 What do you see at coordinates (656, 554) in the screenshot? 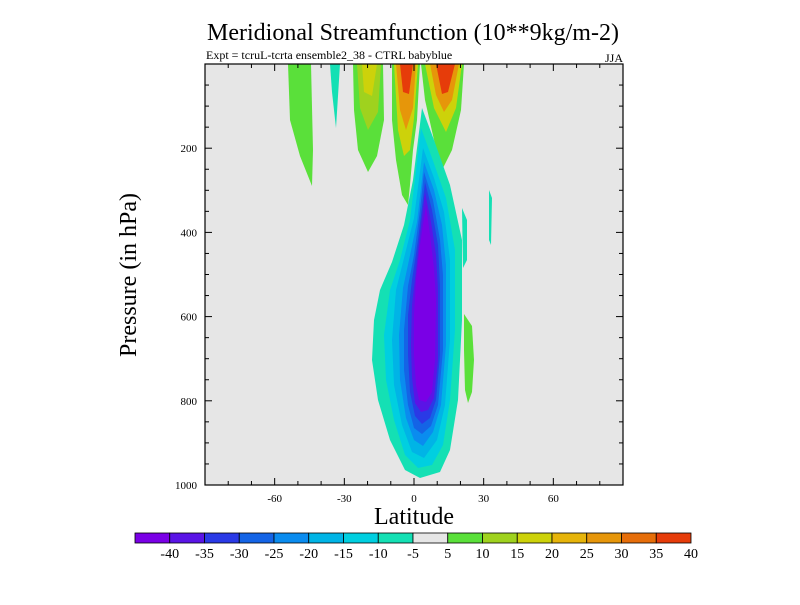
I see `colorbar-label: 35` at bounding box center [656, 554].